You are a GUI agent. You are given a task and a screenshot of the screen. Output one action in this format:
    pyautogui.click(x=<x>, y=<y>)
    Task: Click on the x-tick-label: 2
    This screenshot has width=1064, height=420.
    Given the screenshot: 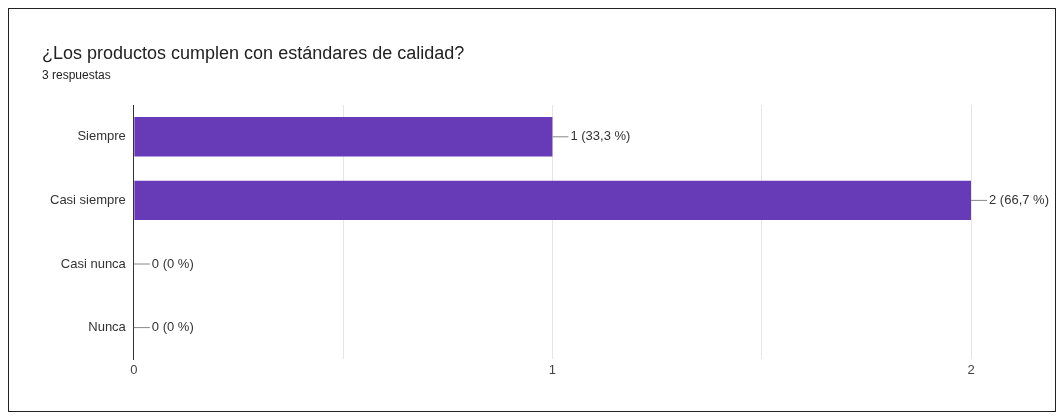 What is the action you would take?
    pyautogui.click(x=971, y=369)
    